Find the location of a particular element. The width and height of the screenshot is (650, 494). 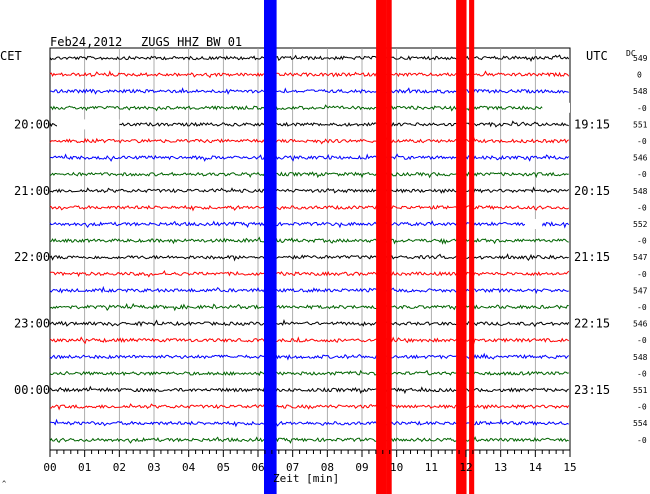

dc-offset-label: 554 is located at coordinates (640, 423).